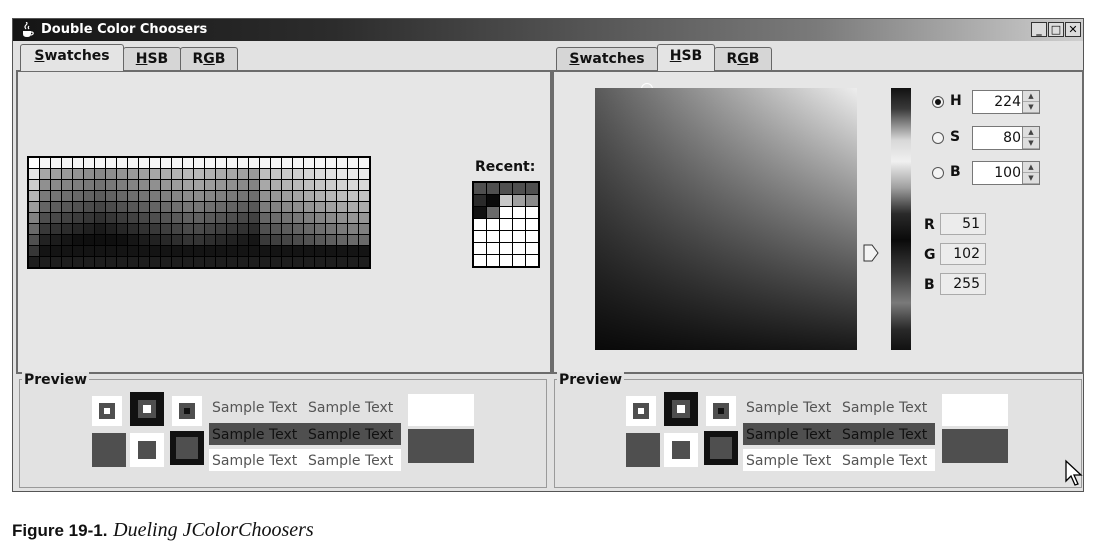 Image resolution: width=1104 pixels, height=547 pixels. What do you see at coordinates (1031, 167) in the screenshot?
I see `brightness-up-arrow-icon: ▲` at bounding box center [1031, 167].